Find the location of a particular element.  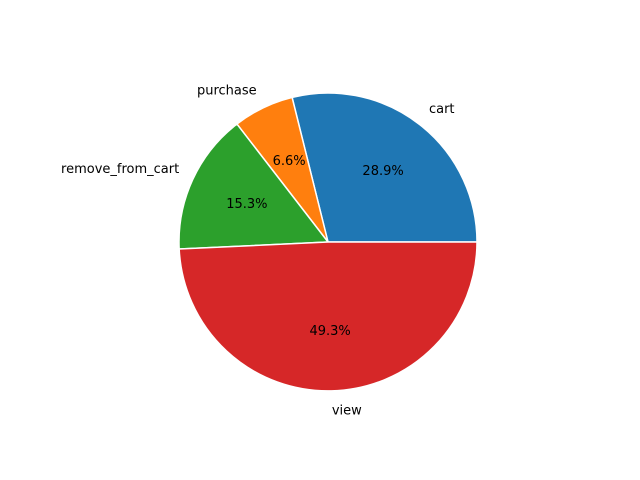

slice-percentage-view: 49.3% is located at coordinates (329, 331).